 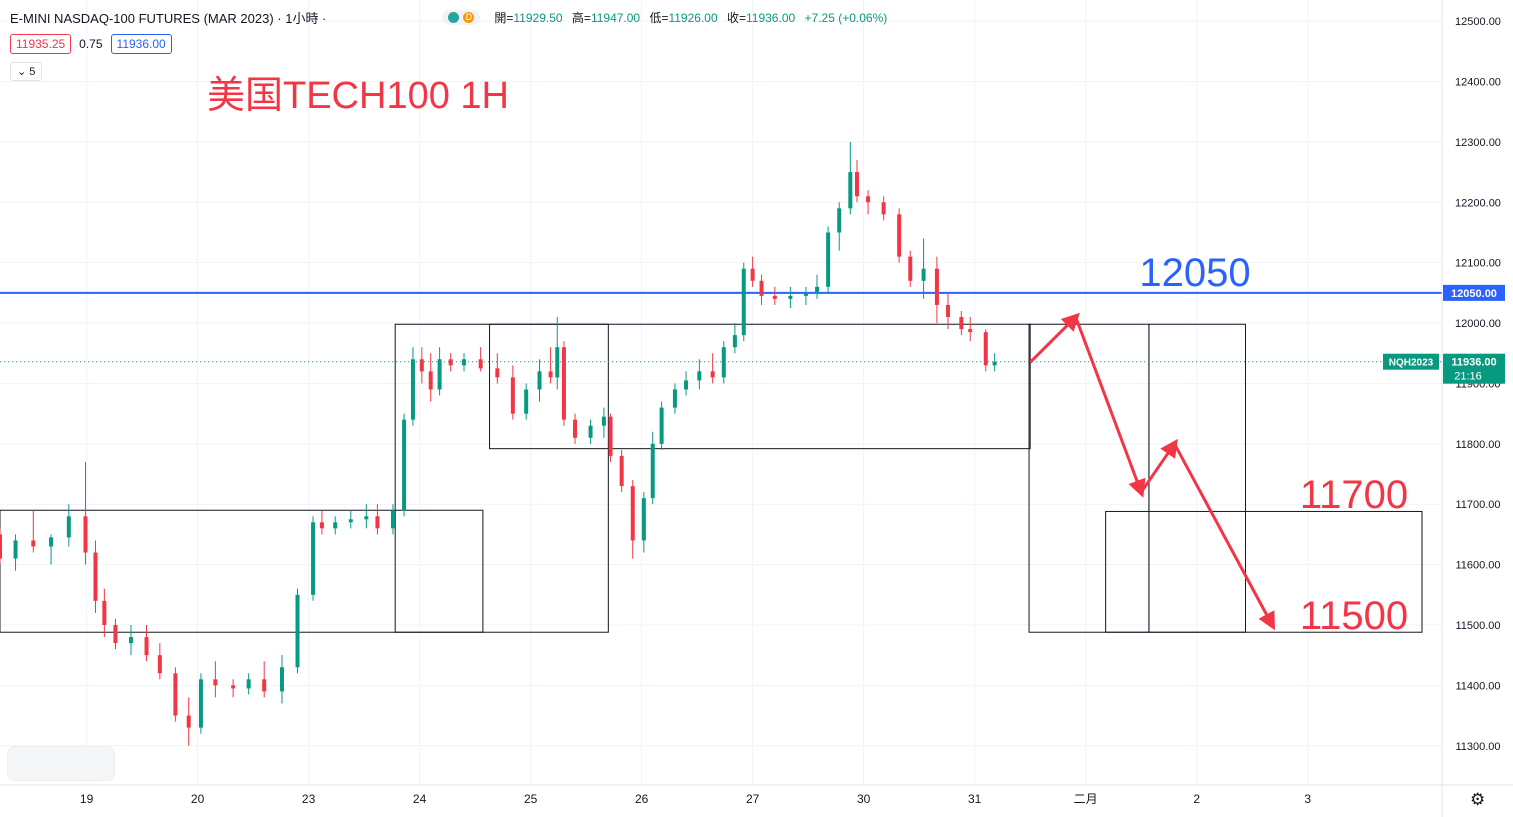 What do you see at coordinates (358, 96) in the screenshot?
I see `chart-title: 美国TECH100 1H` at bounding box center [358, 96].